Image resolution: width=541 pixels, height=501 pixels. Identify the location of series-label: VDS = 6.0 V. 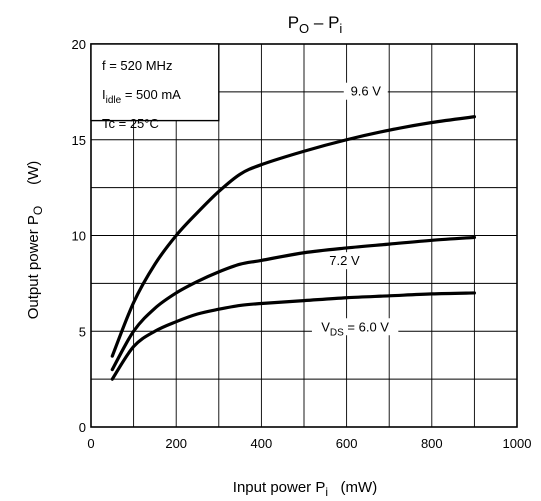
(355, 328).